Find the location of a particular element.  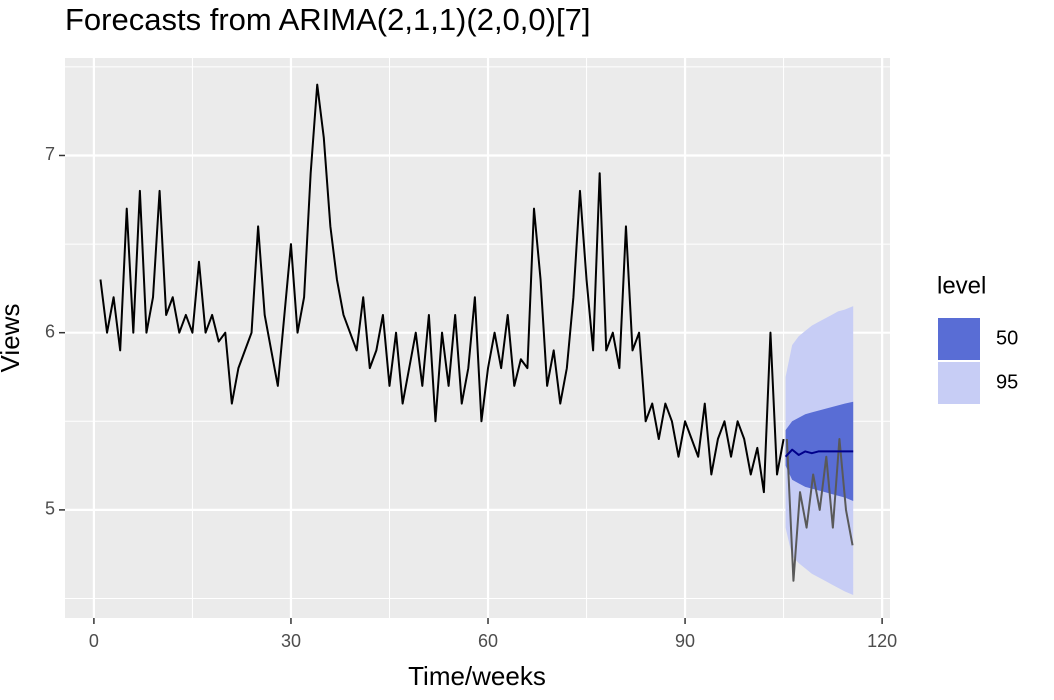

legend-label: 50 is located at coordinates (1007, 338).